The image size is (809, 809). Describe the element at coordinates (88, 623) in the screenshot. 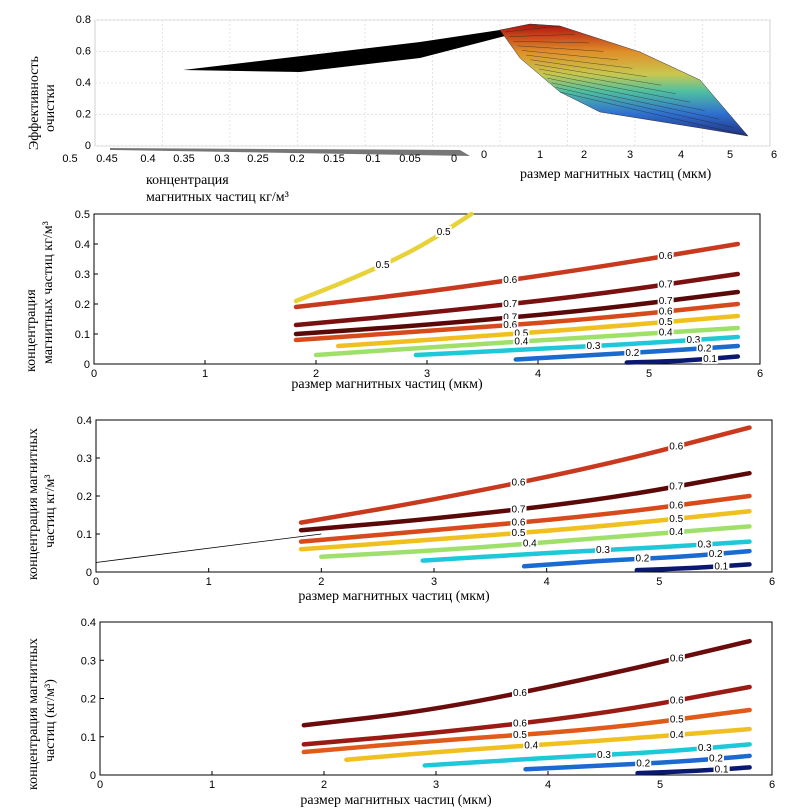

I see `y-tick-label: 0.4` at that location.